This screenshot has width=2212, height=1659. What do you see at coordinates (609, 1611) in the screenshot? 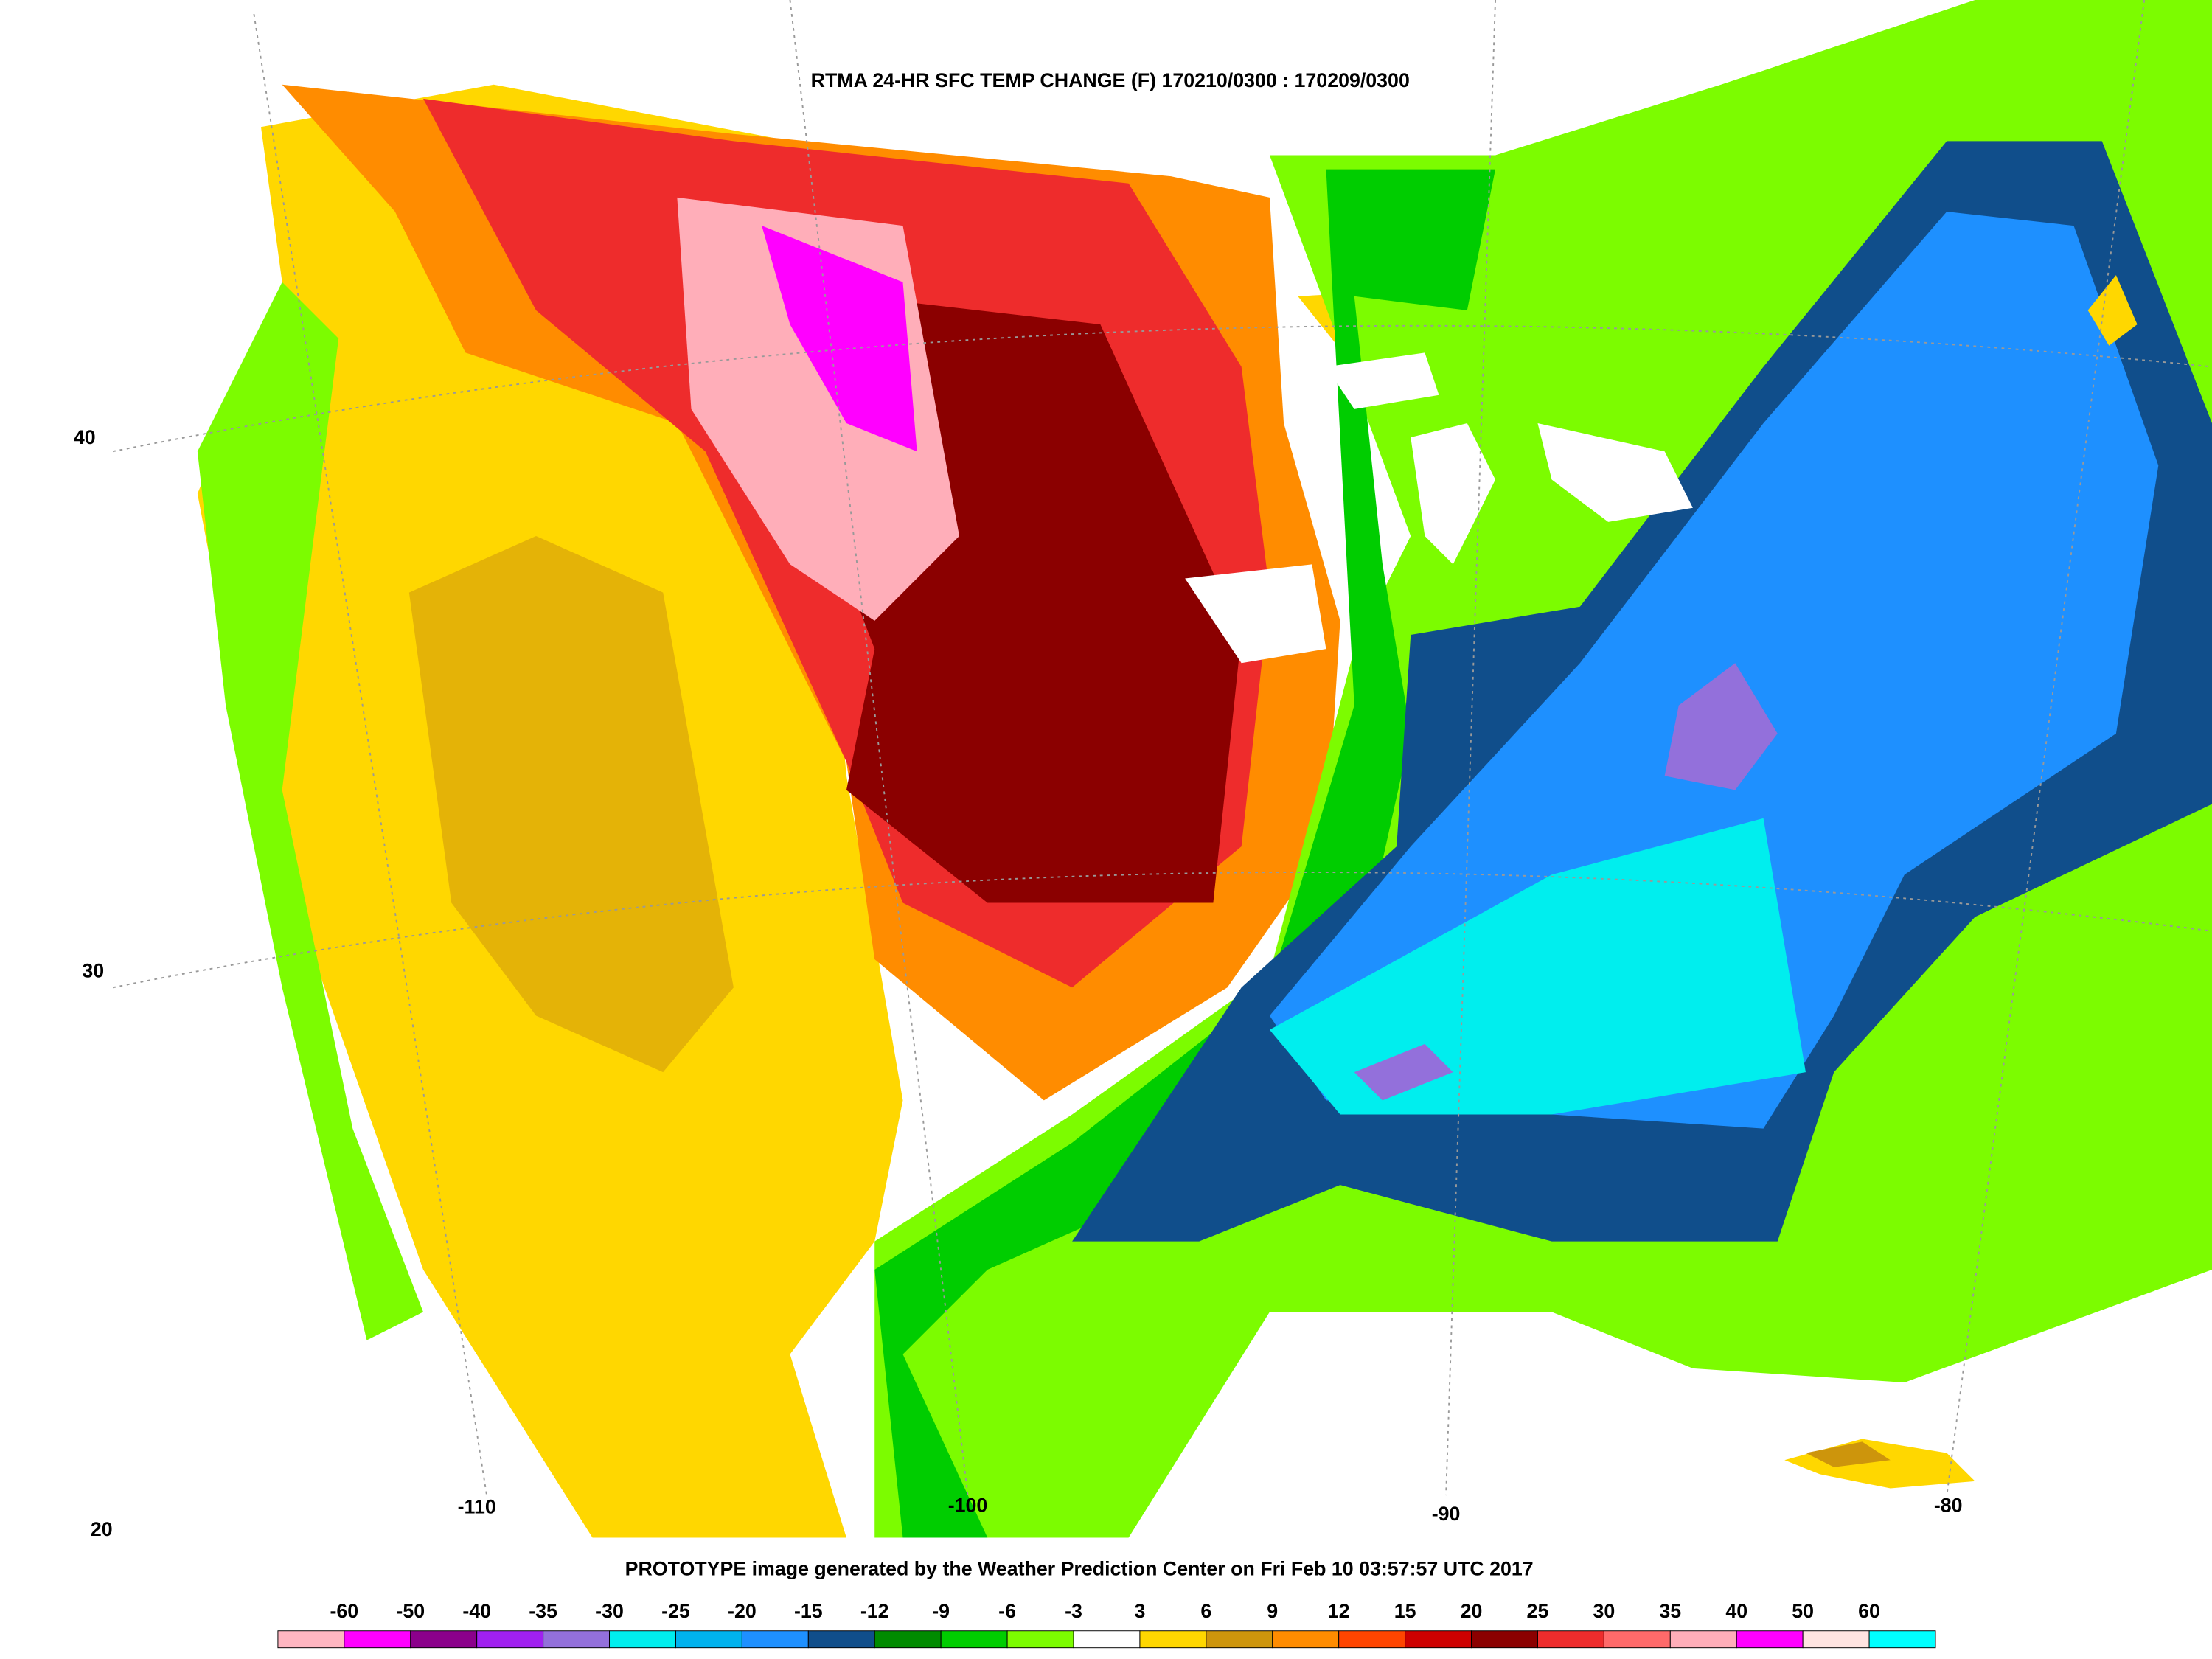
I see `colorbar-label: -30` at bounding box center [609, 1611].